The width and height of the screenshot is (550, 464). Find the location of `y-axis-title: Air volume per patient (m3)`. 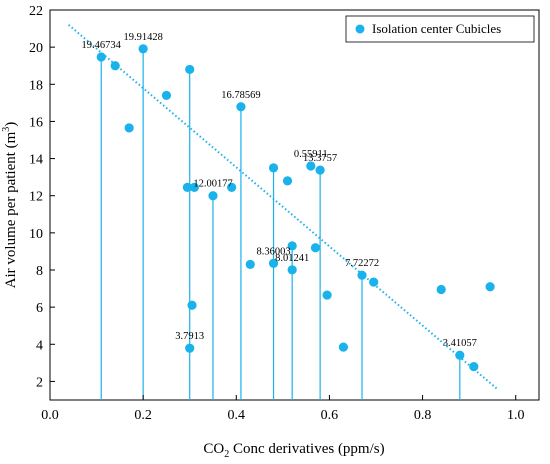

y-axis-title: Air volume per patient (m3) is located at coordinates (10, 205).